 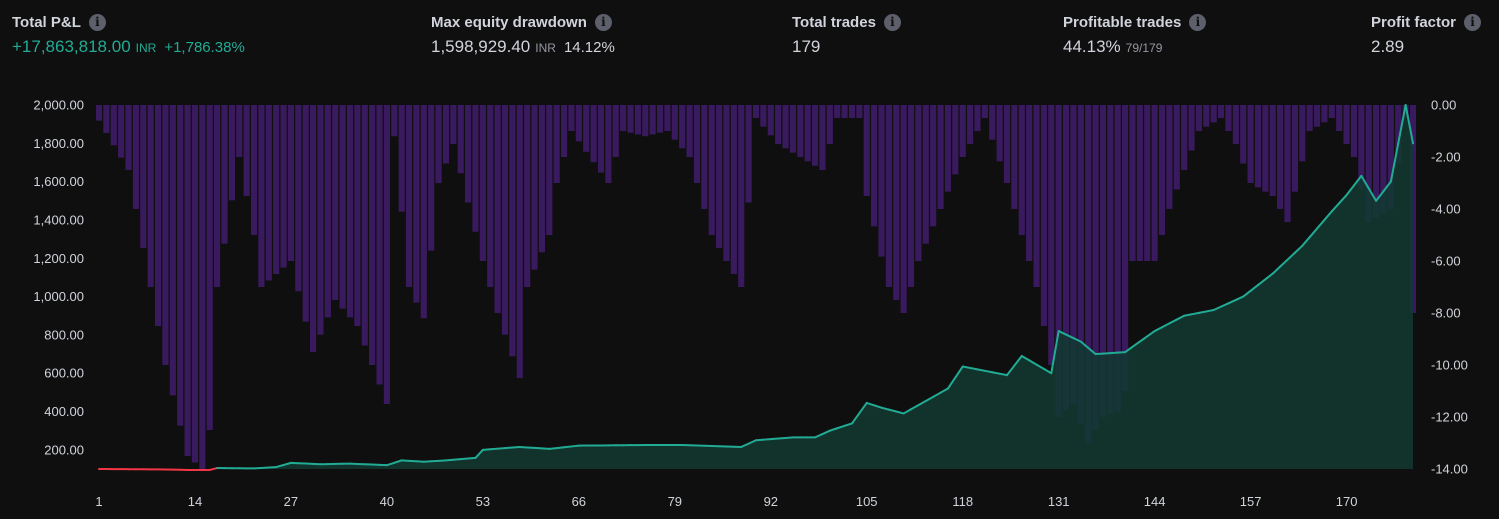 What do you see at coordinates (726, 501) in the screenshot?
I see `x-axis: 1 14 27 40 53 66 79 92 105 118 131 144 157 170` at bounding box center [726, 501].